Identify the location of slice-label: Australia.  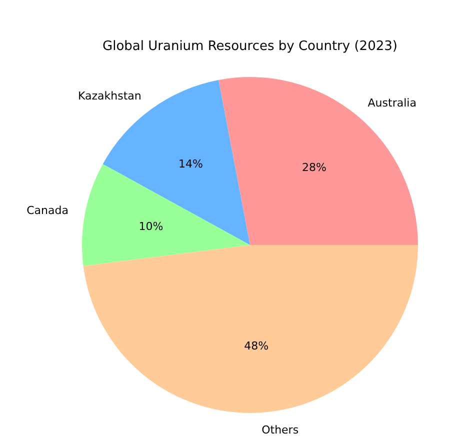
(392, 103).